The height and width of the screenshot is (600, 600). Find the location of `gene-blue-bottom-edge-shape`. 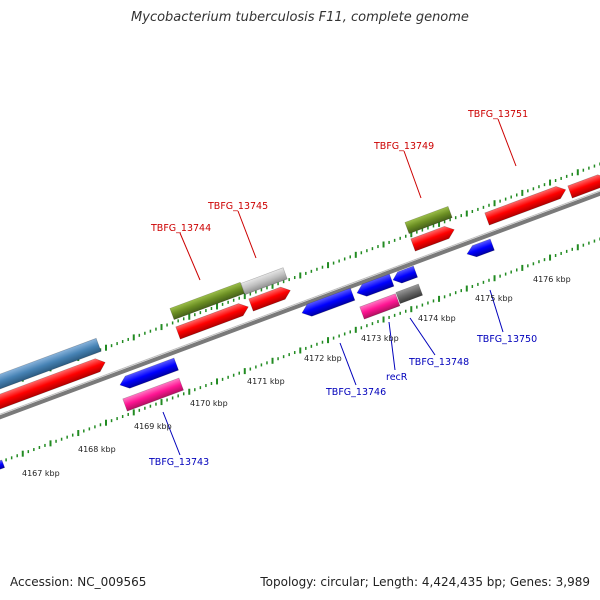

gene-blue-bottom-edge-shape is located at coordinates (3, 465).